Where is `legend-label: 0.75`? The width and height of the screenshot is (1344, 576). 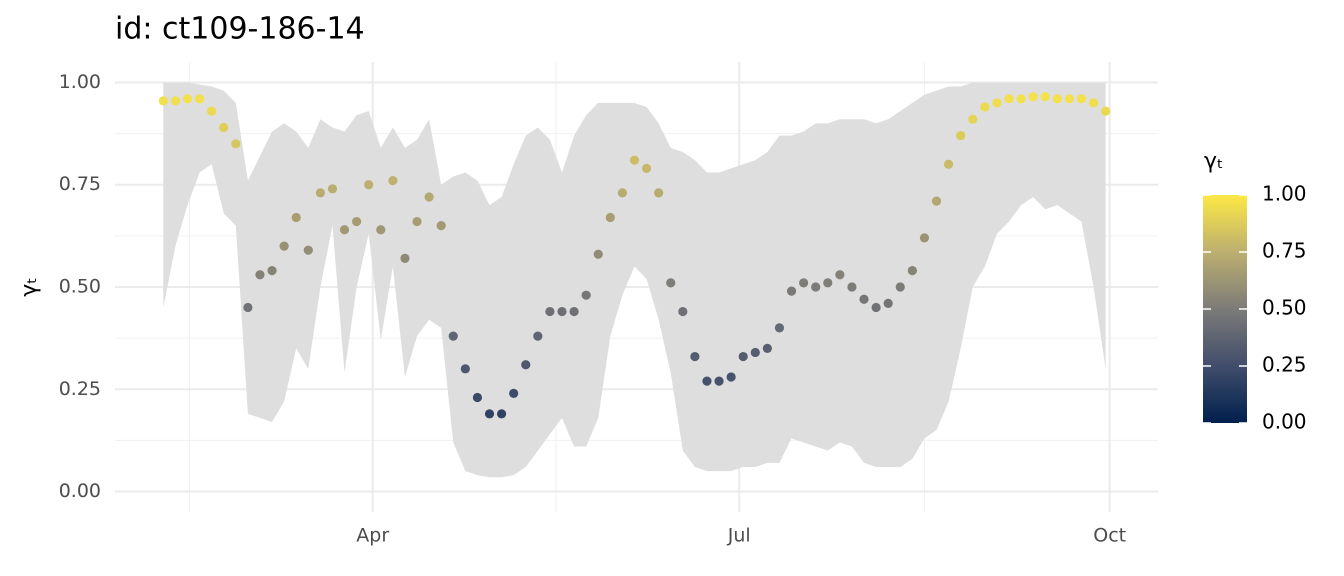
legend-label: 0.75 is located at coordinates (1284, 251).